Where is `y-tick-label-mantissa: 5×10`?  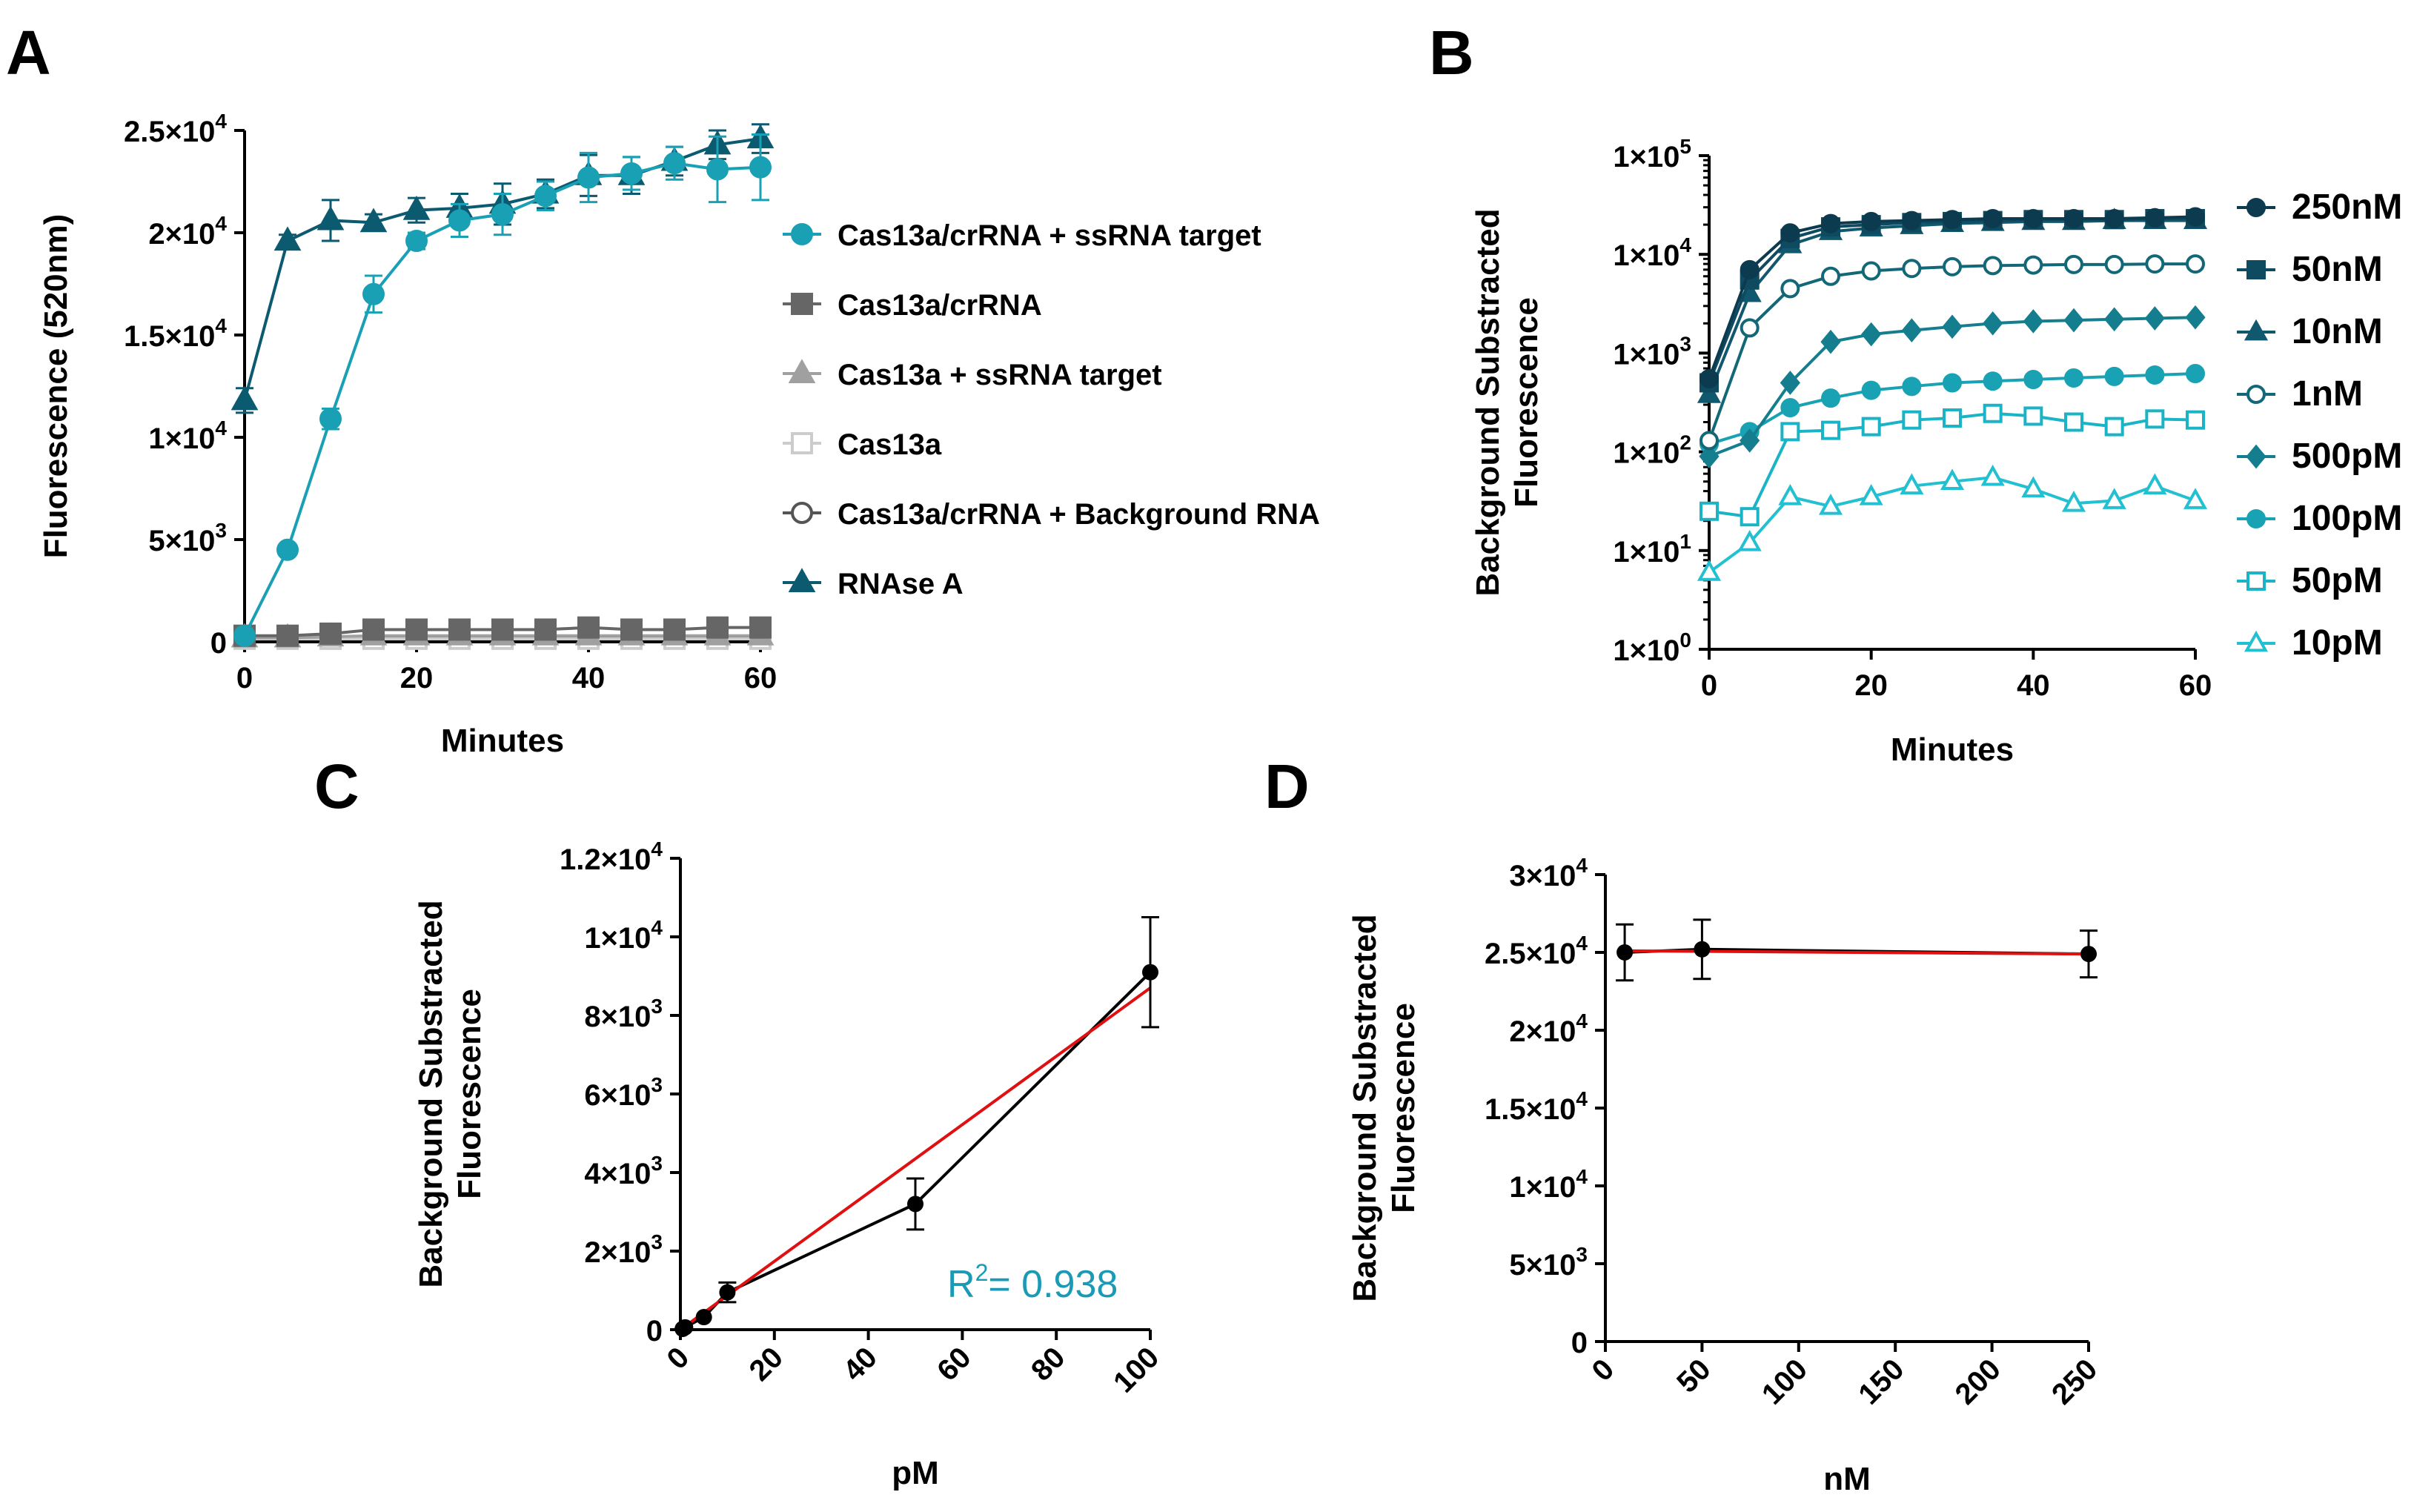 y-tick-label-mantissa: 5×10 is located at coordinates (181, 541).